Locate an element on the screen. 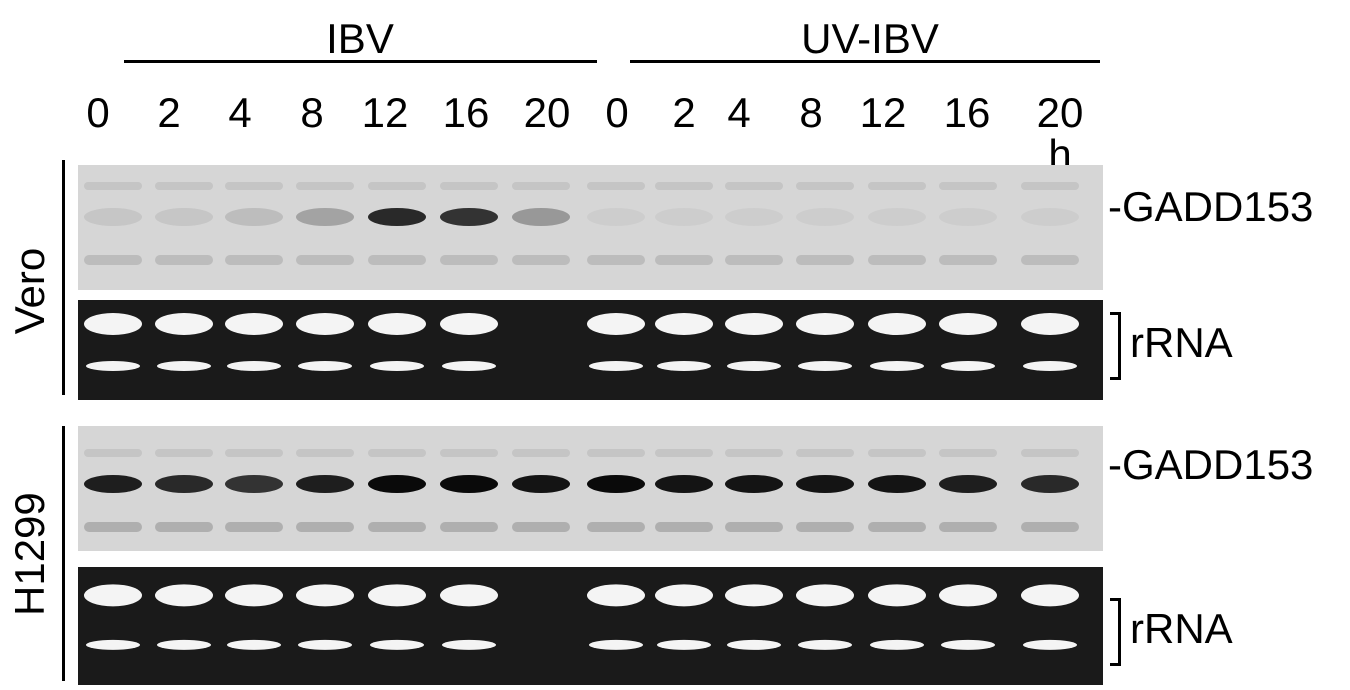 Image resolution: width=1350 pixels, height=690 pixels. timepoint-7: 0 is located at coordinates (617, 112).